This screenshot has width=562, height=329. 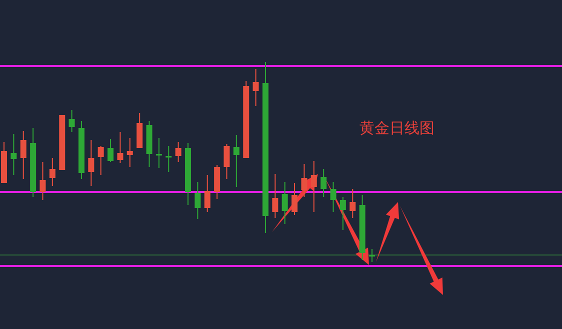 What do you see at coordinates (397, 128) in the screenshot?
I see `text: 黄金日线图` at bounding box center [397, 128].